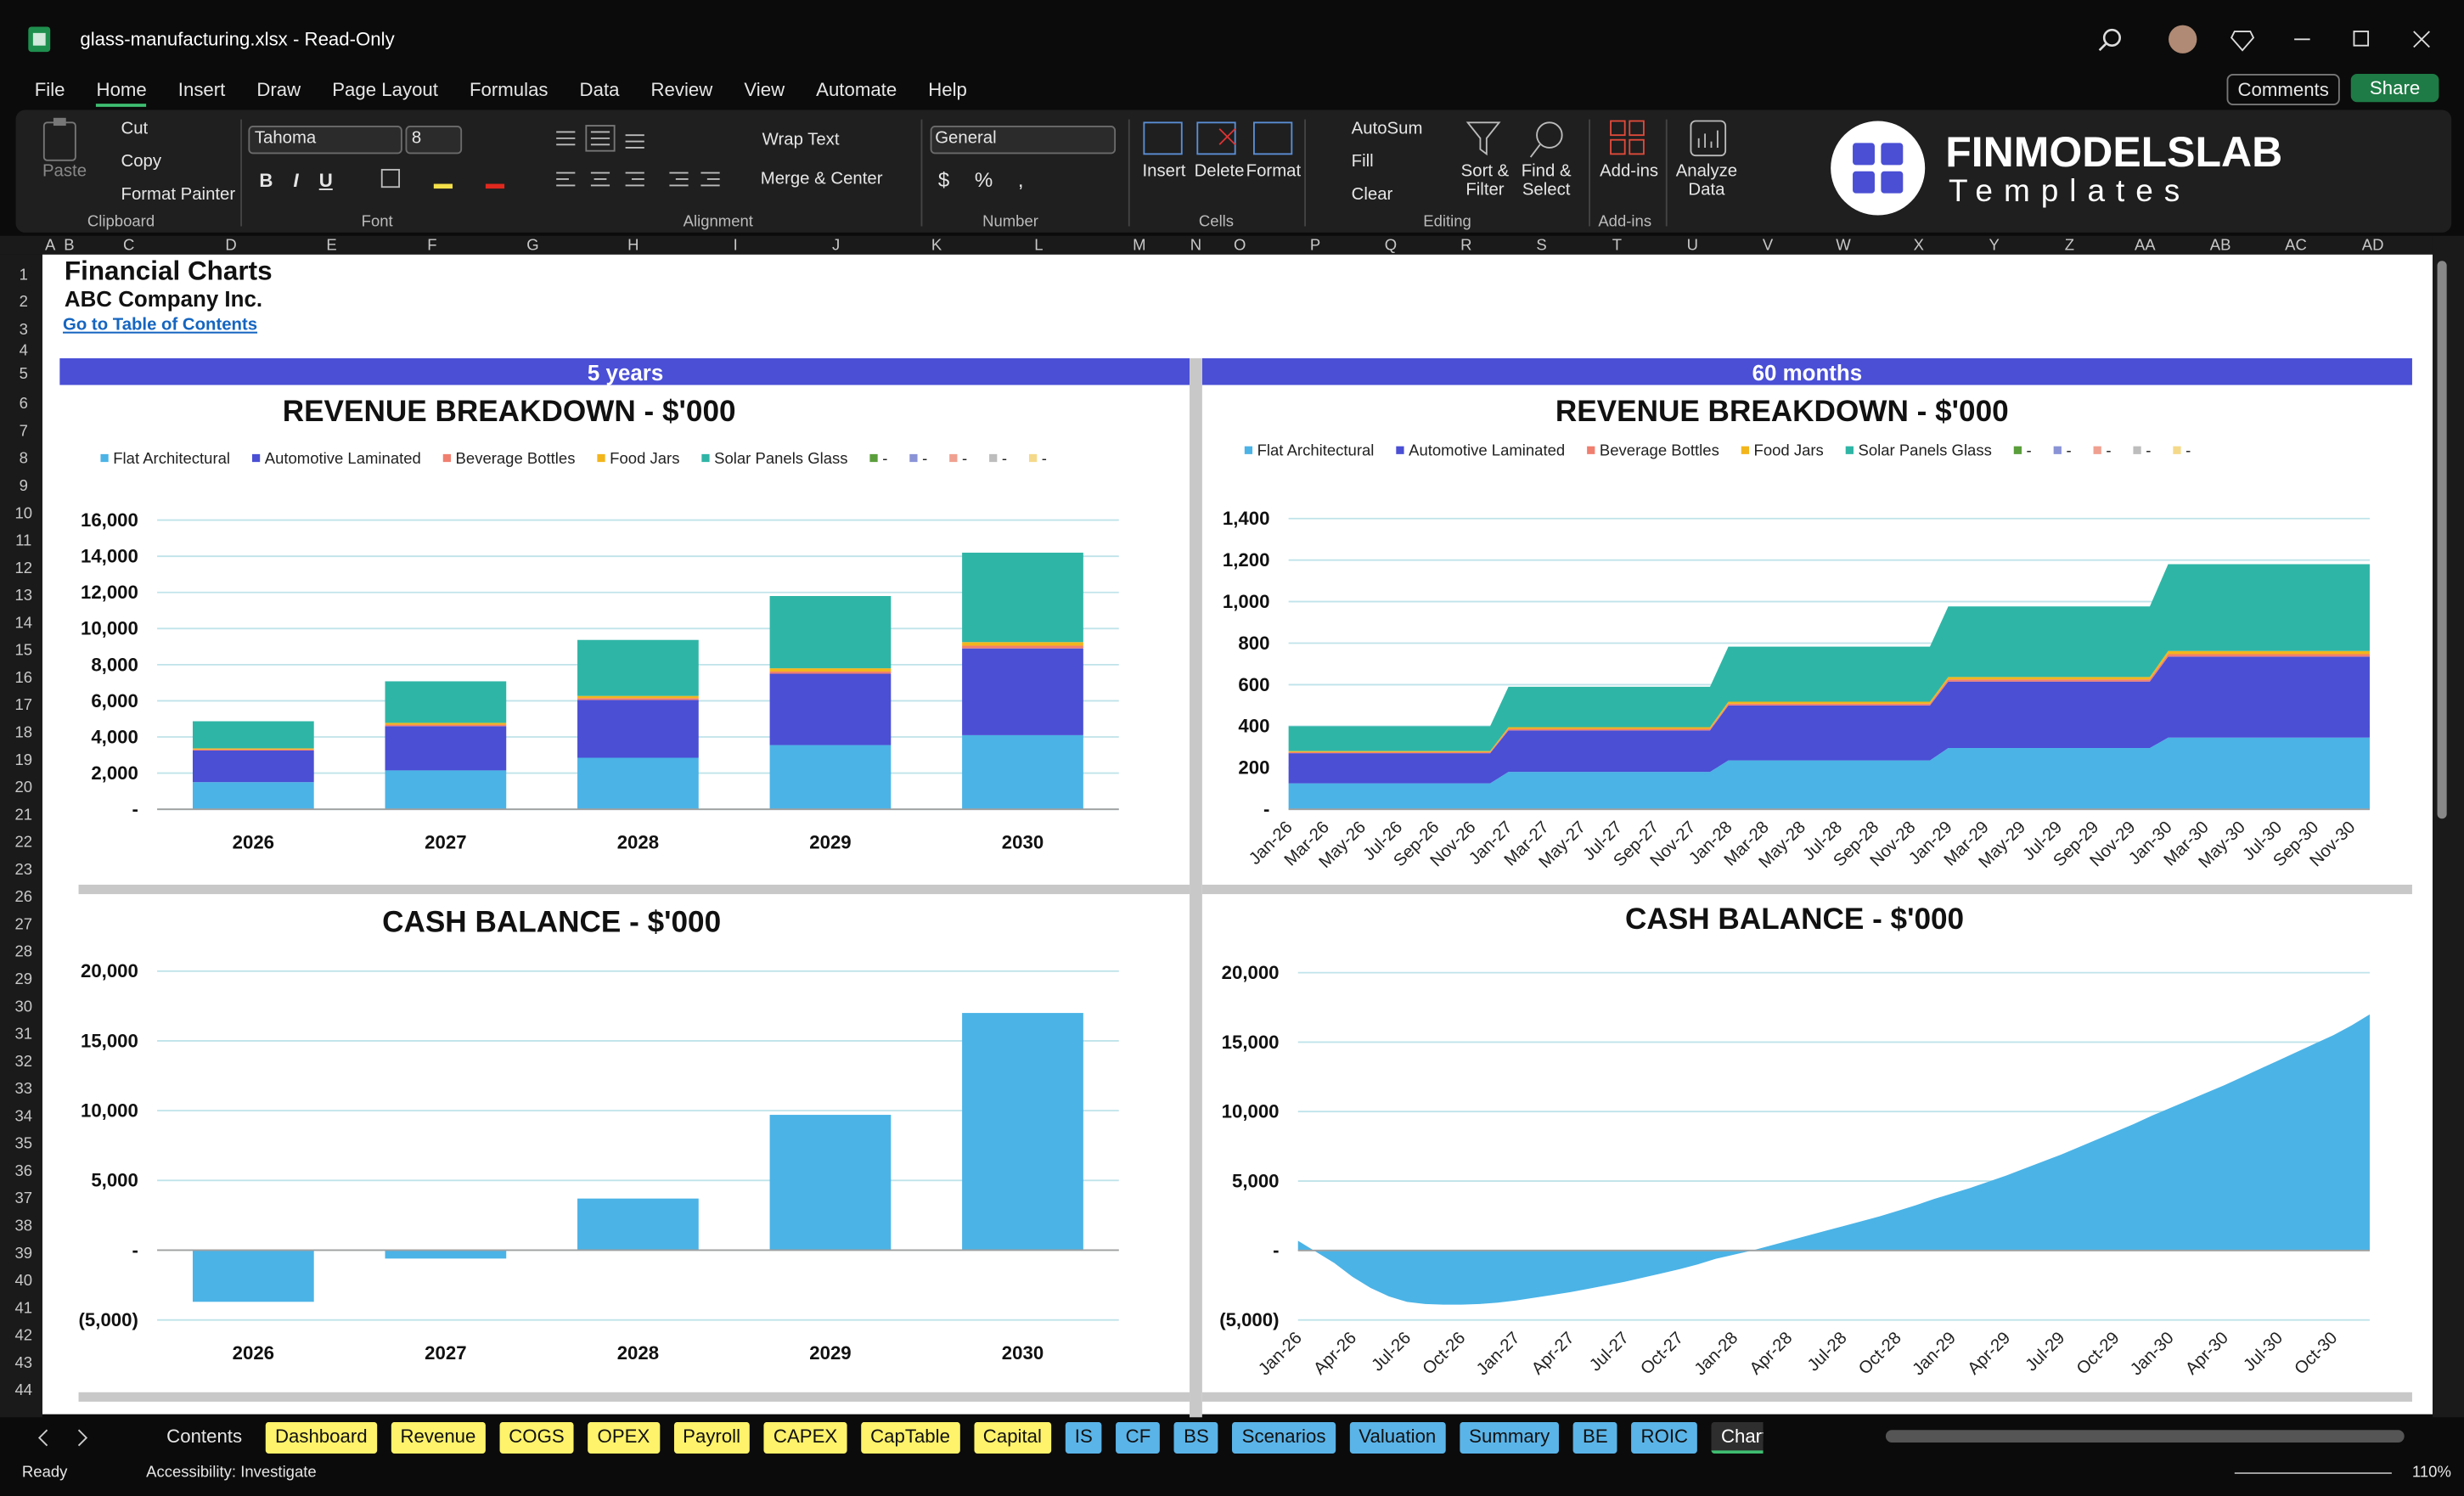 The image size is (2464, 1496). I want to click on menu-item: Automate, so click(856, 89).